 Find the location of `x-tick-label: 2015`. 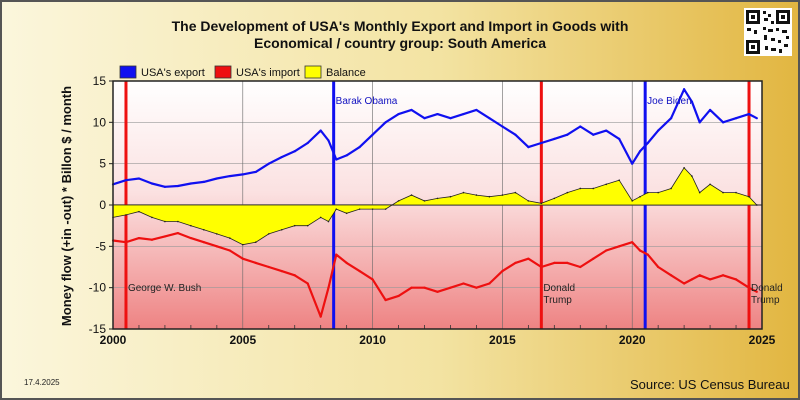

x-tick-label: 2015 is located at coordinates (502, 340).